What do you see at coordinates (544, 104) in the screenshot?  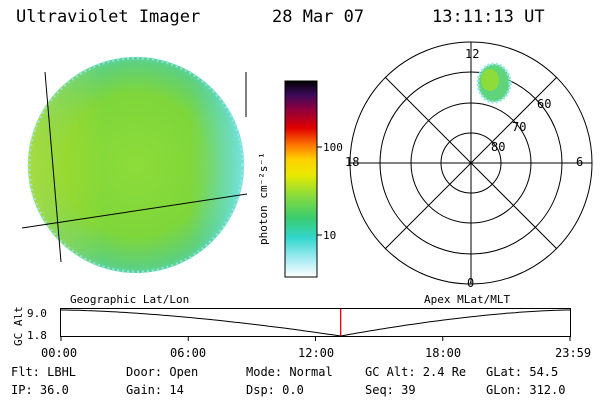 I see `mlat-label-60: 60` at bounding box center [544, 104].